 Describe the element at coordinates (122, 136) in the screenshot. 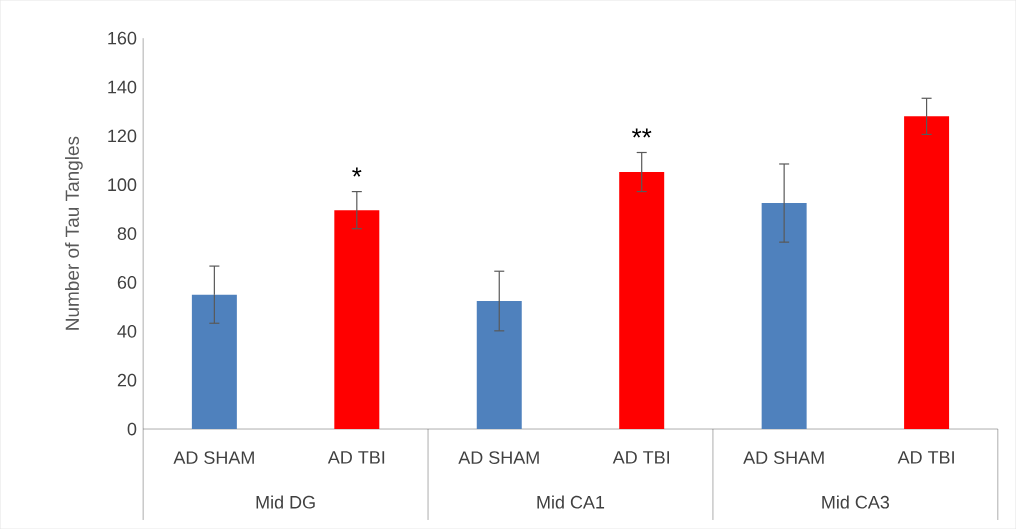

I see `y-tick-label: 120` at that location.